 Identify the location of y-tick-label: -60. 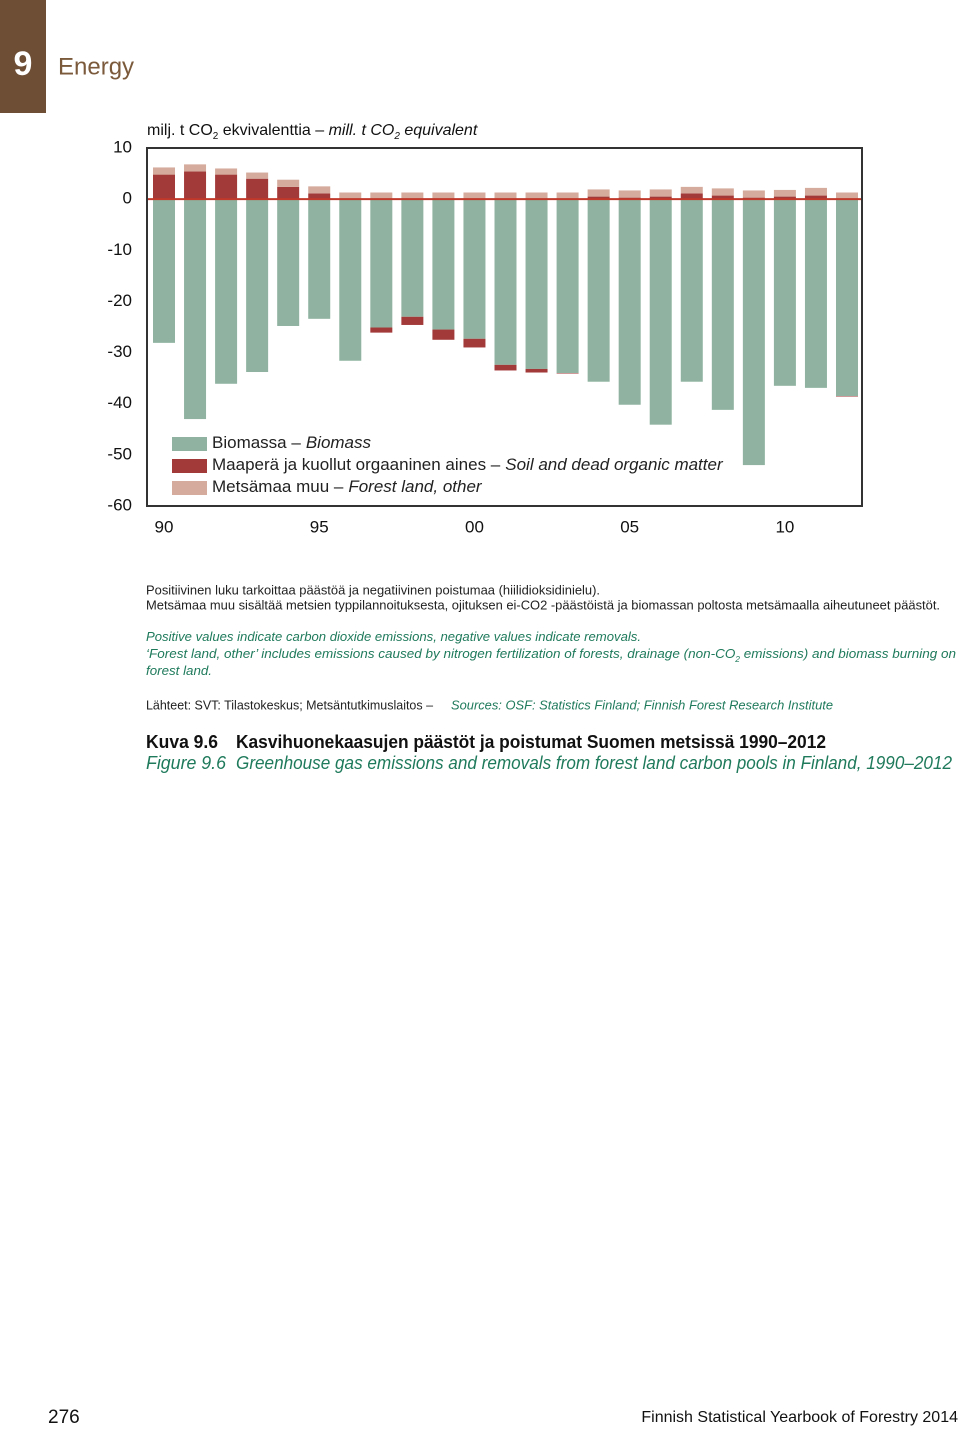
(119, 504).